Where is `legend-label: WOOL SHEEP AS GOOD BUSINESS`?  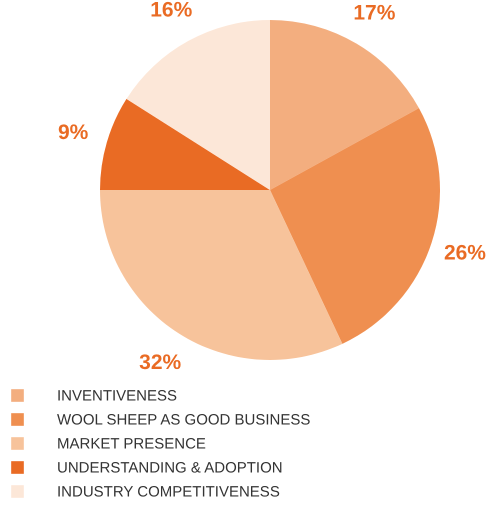 legend-label: WOOL SHEEP AS GOOD BUSINESS is located at coordinates (183, 420).